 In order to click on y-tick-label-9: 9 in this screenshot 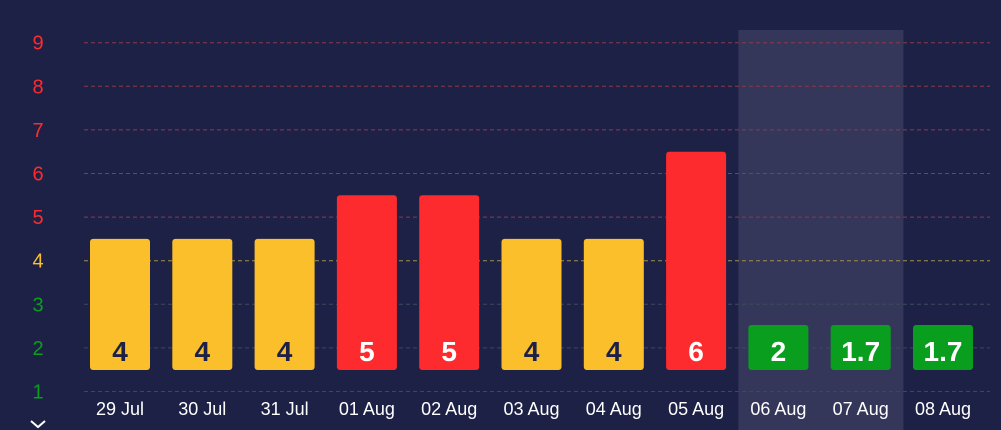, I will do `click(37, 44)`.